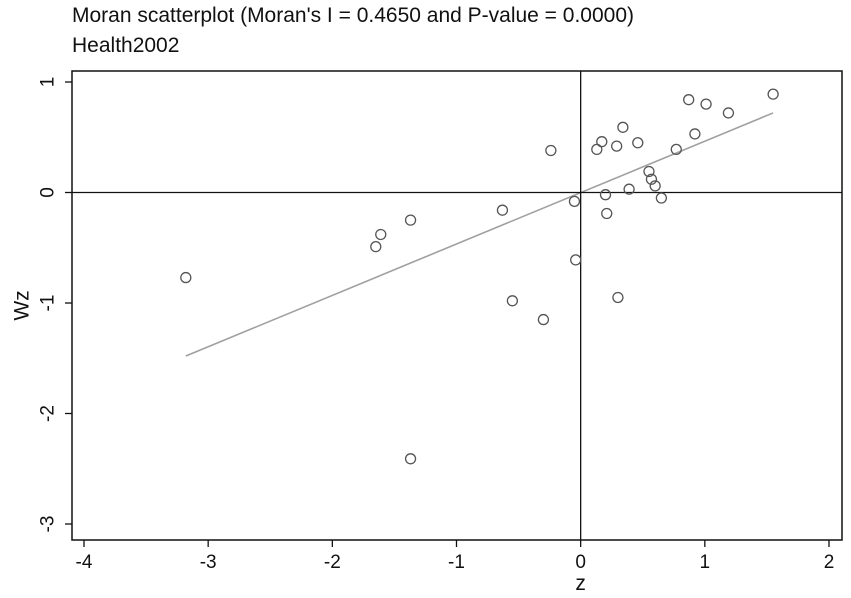 The height and width of the screenshot is (598, 851). I want to click on x-axis-label: z, so click(580, 583).